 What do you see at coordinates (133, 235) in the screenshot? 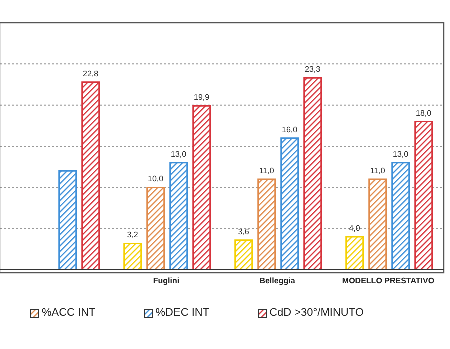
I see `data-label: 3,2` at bounding box center [133, 235].